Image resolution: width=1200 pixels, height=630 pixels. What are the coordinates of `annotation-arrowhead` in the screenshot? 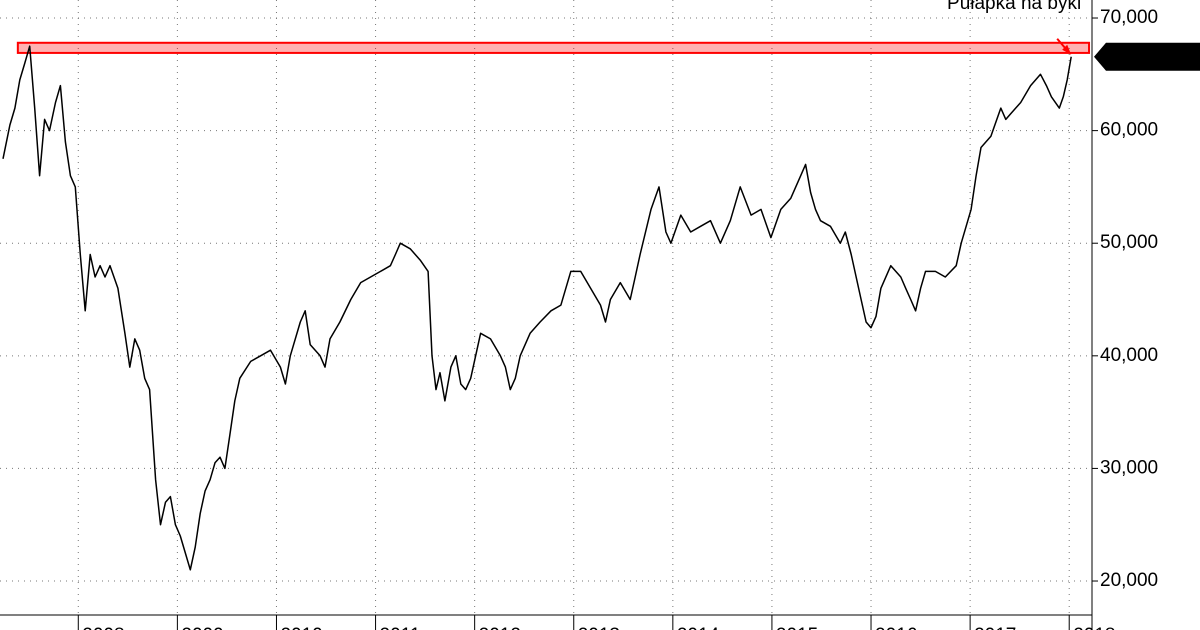 It's located at (1067, 49).